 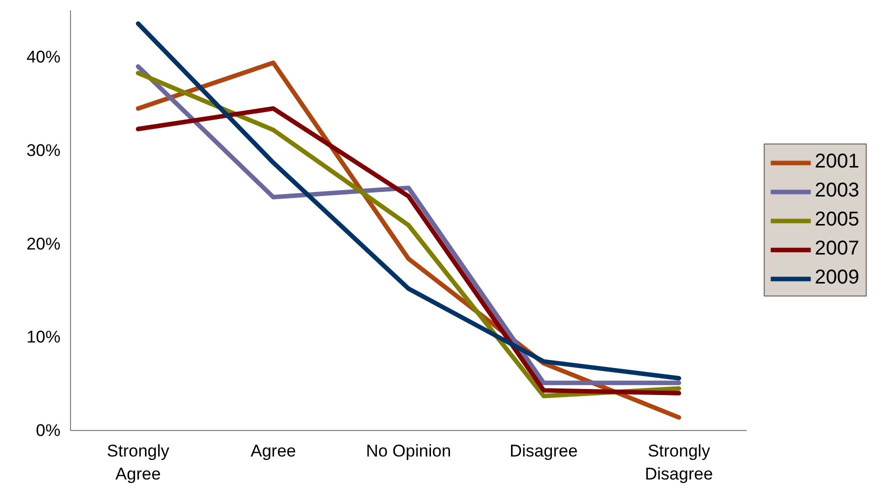 What do you see at coordinates (837, 162) in the screenshot?
I see `legend-label: 2001` at bounding box center [837, 162].